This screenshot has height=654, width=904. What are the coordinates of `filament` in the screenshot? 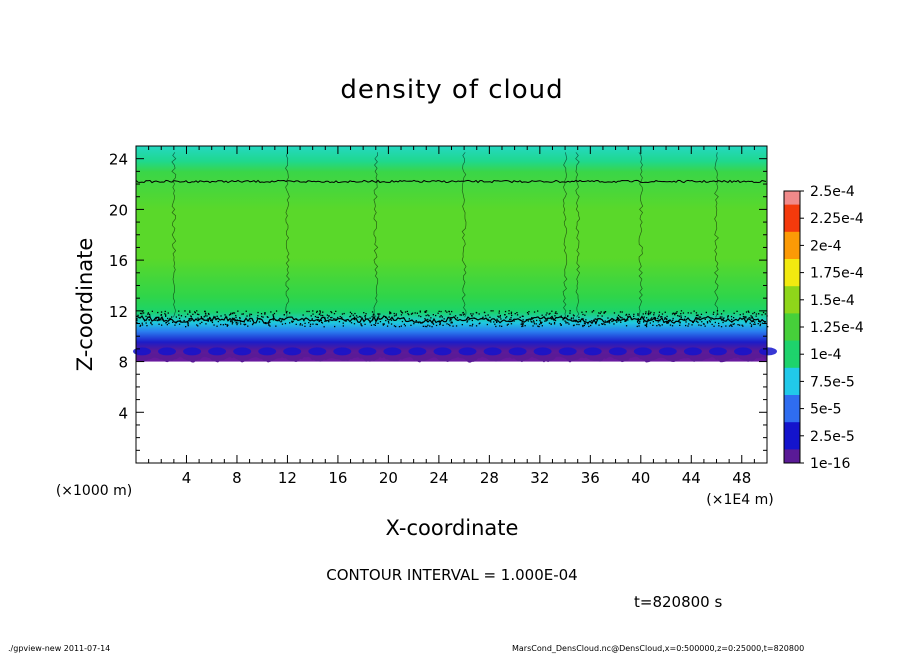 It's located at (578, 235).